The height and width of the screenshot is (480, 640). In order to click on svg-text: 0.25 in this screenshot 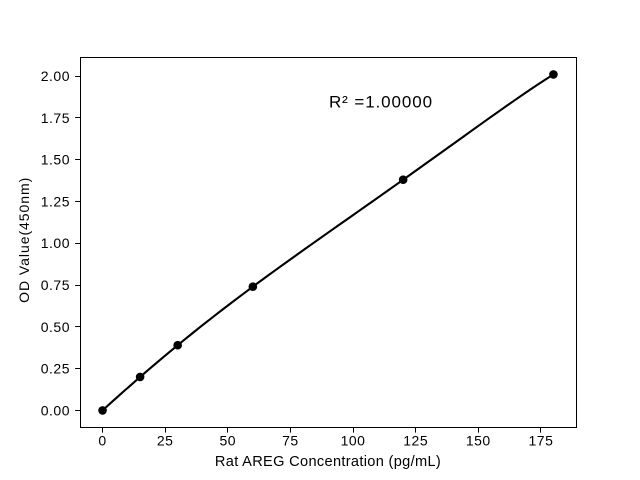, I will do `click(55, 369)`.